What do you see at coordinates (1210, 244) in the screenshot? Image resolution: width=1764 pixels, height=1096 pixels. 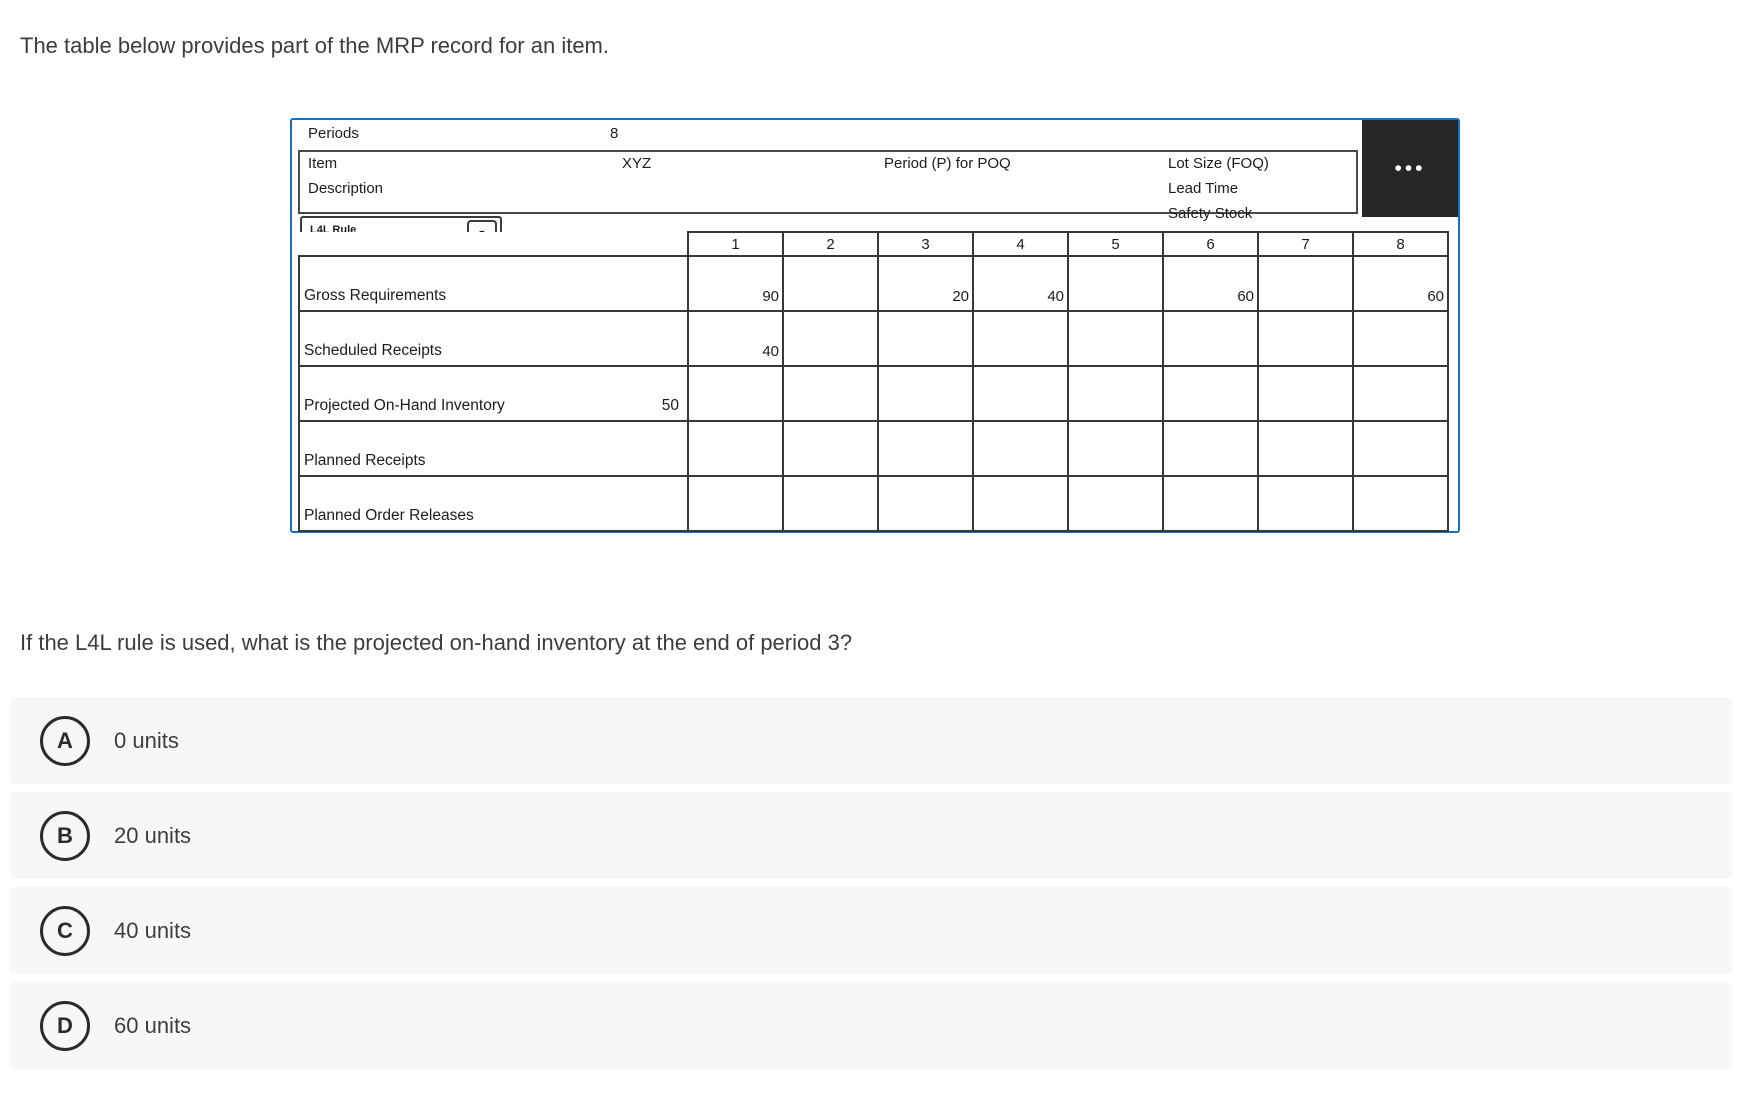 I see `period-header: 6` at bounding box center [1210, 244].